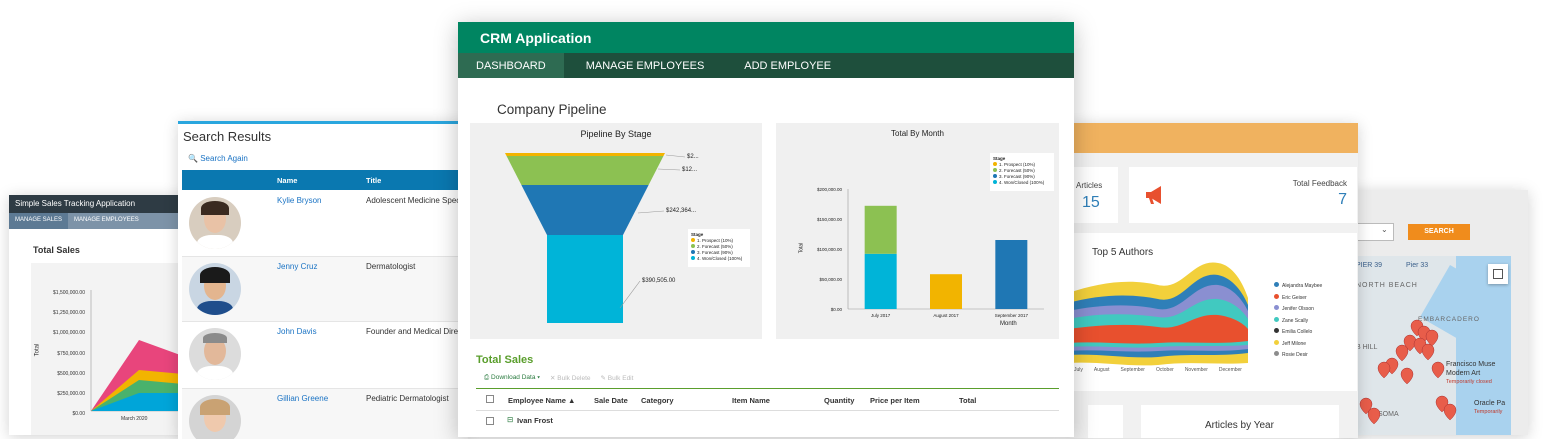  Describe the element at coordinates (303, 398) in the screenshot. I see `row-name: Gillian Greene` at that location.